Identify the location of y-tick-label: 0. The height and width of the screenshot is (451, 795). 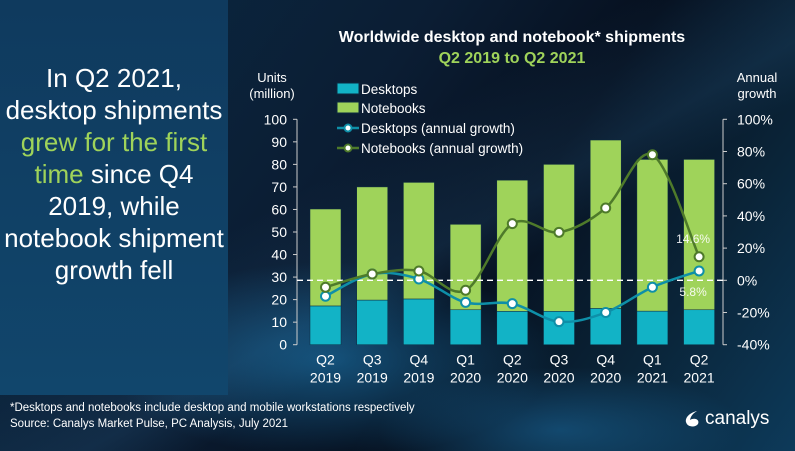
(283, 345).